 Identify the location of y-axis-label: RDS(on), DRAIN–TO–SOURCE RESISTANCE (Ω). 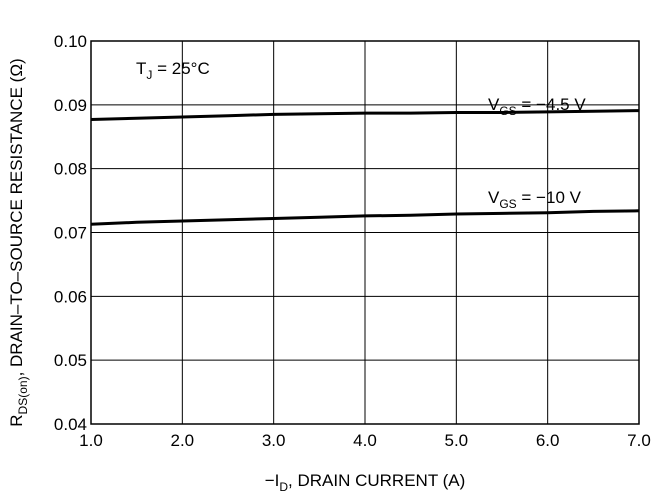
(18, 242).